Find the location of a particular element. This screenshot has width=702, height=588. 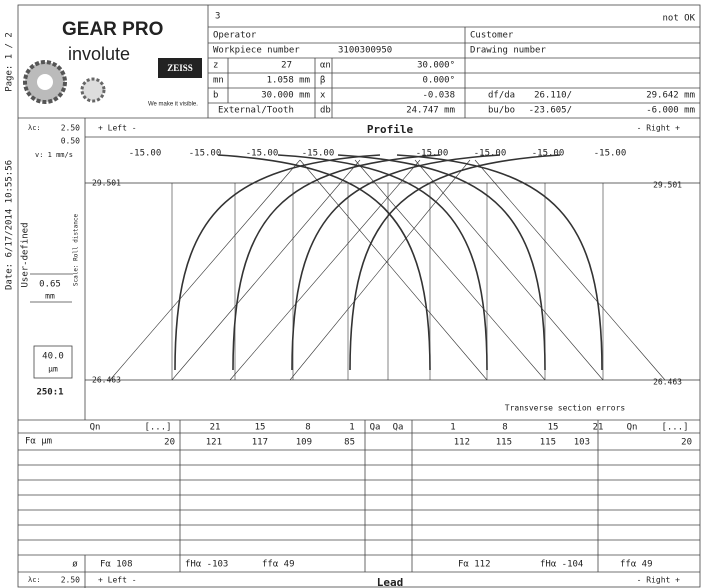

value-cell: 115 is located at coordinates (504, 443).